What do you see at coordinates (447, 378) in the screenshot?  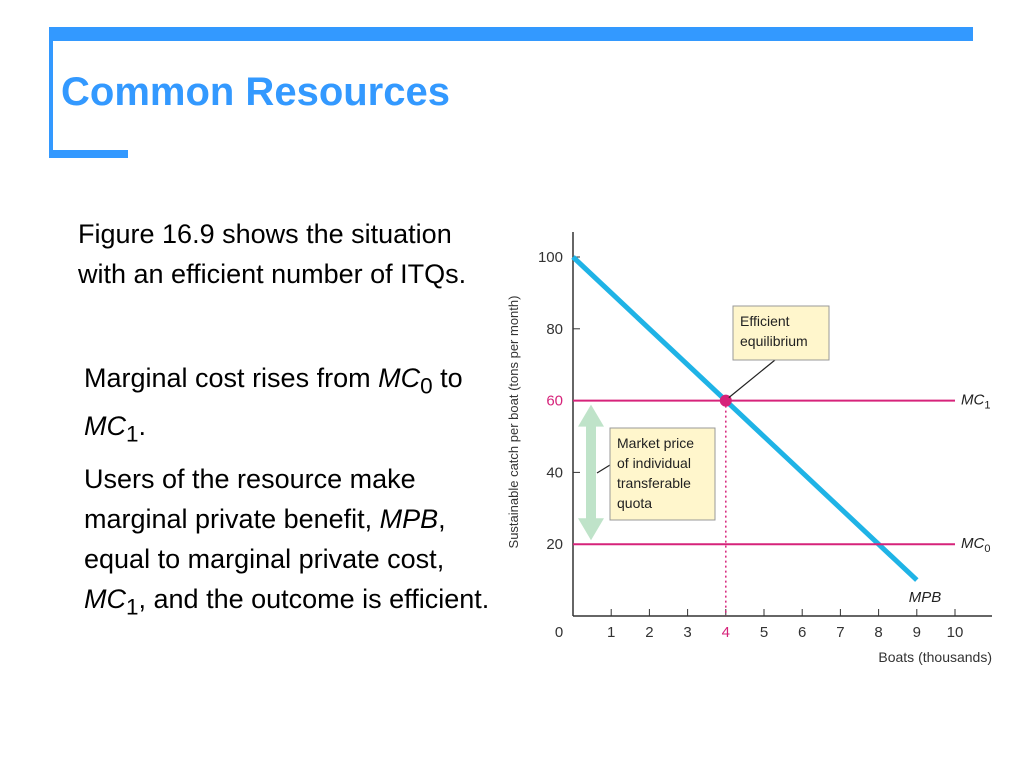 I see `bullet-text: to` at bounding box center [447, 378].